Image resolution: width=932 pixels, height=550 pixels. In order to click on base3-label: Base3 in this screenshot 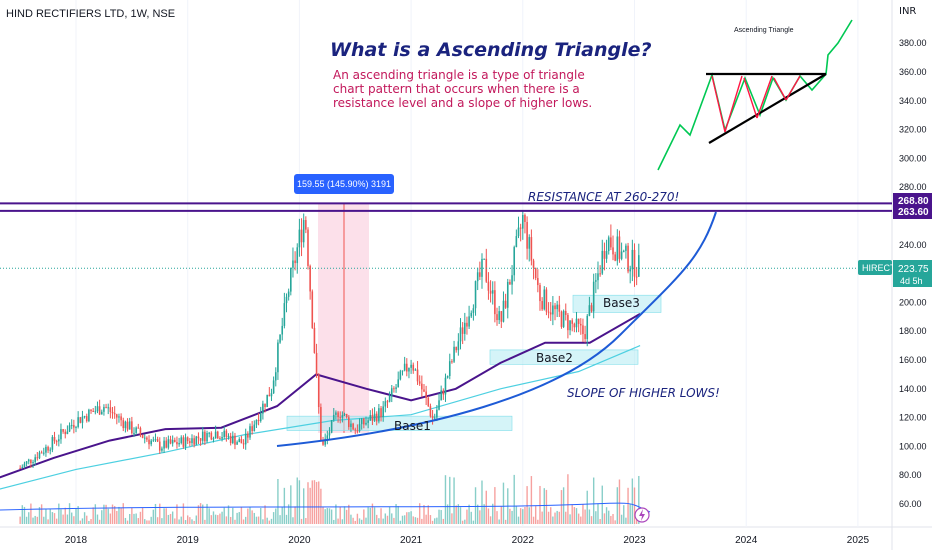, I will do `click(621, 303)`.